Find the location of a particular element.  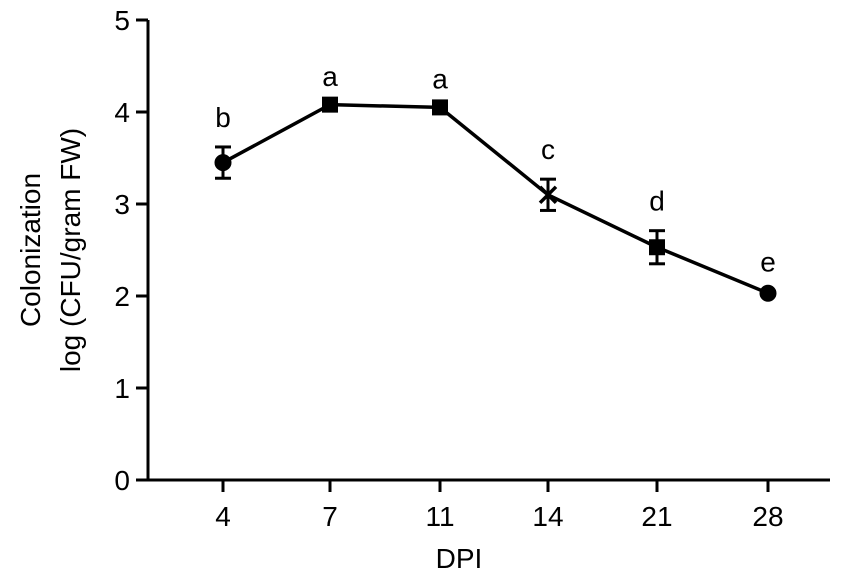

significance-label: d is located at coordinates (657, 201).